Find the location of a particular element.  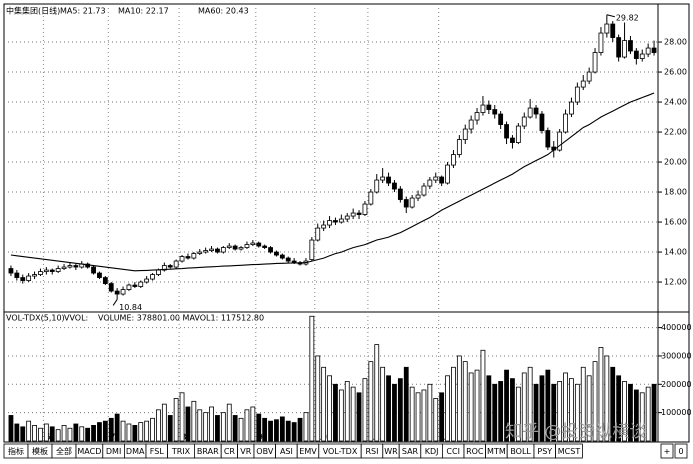

tab-label: OBV is located at coordinates (265, 451).